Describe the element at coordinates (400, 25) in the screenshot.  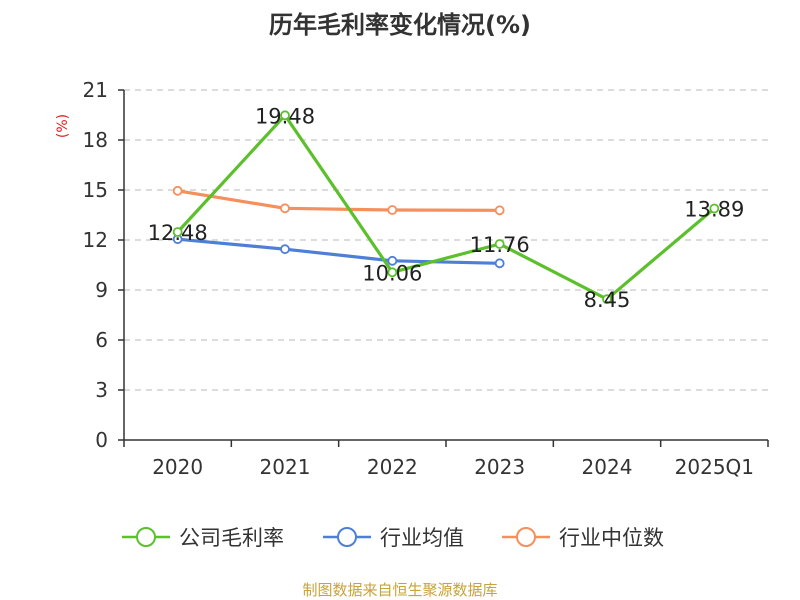
I see `chart-title: 历年毛利率变化情况(%)` at that location.